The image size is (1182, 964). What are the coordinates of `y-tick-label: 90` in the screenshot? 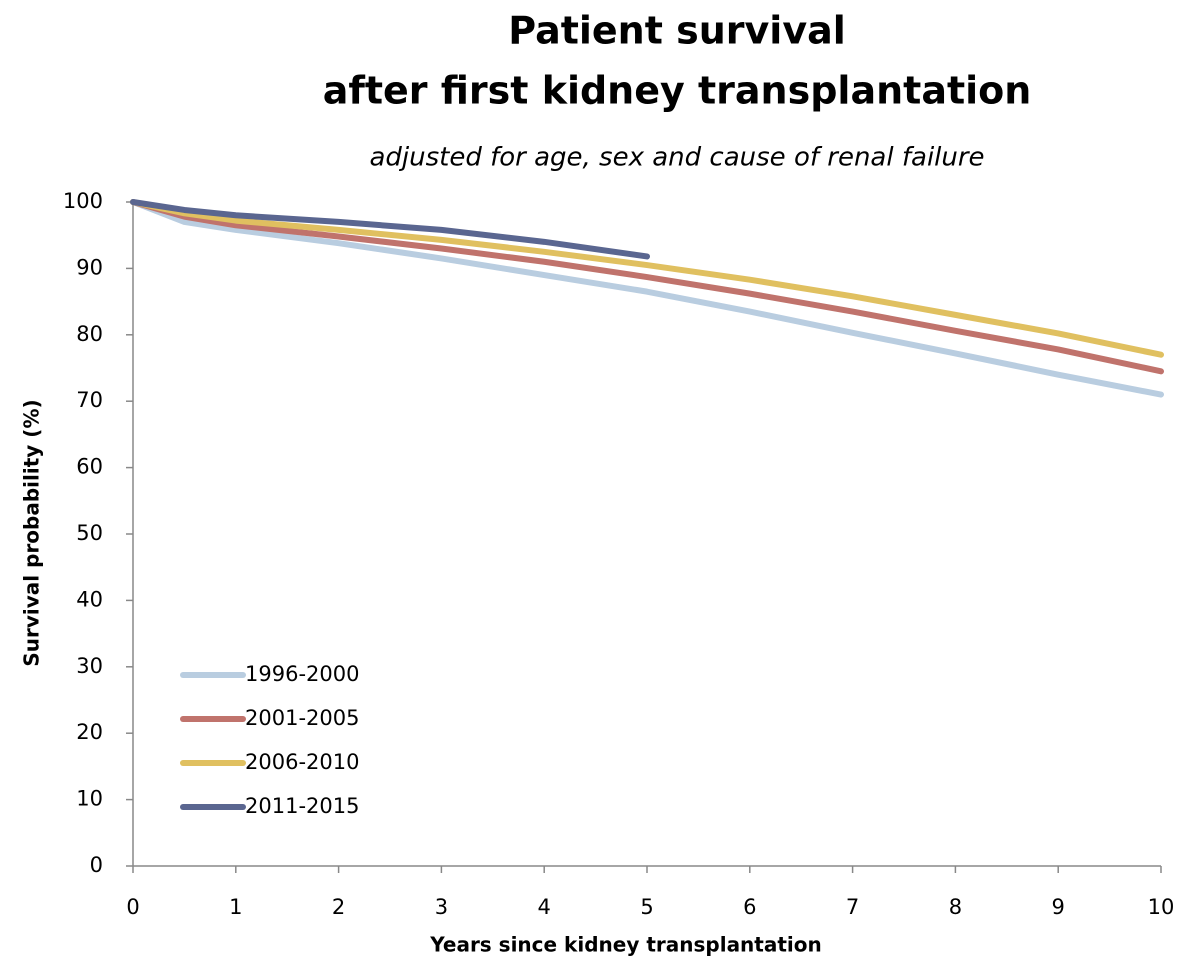 It's located at (89, 267).